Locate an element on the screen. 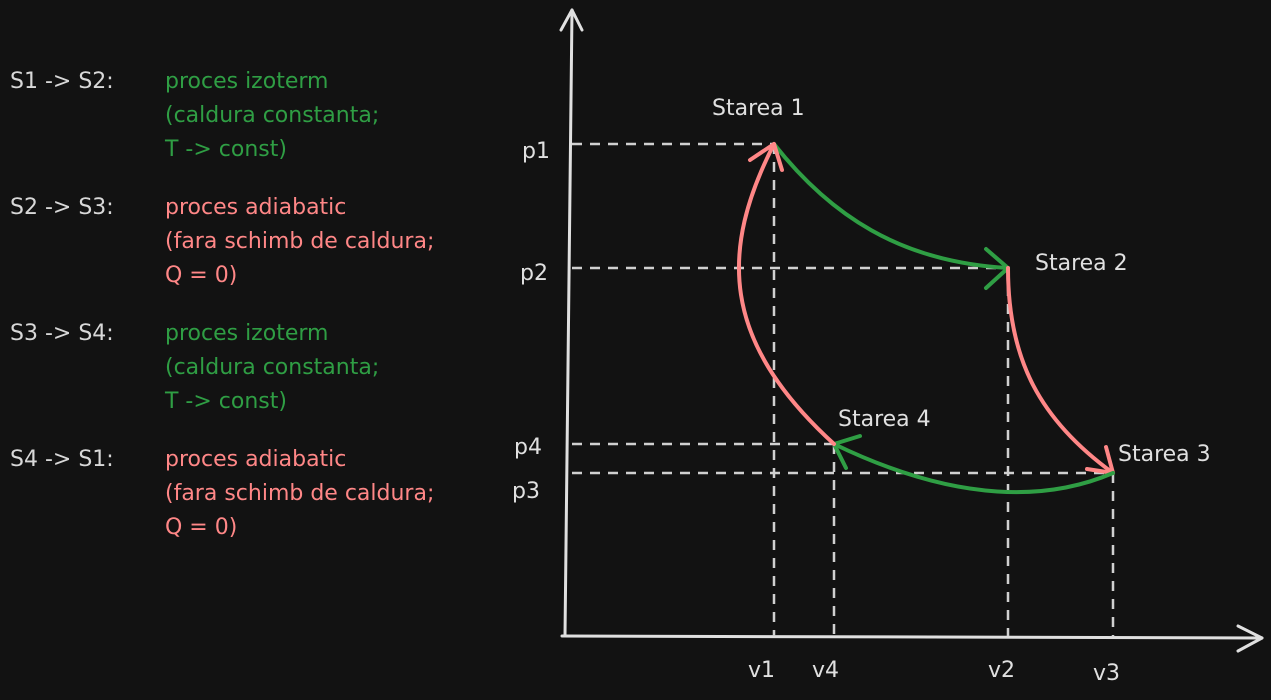 This screenshot has height=700, width=1271. curve-s1-s2 is located at coordinates (891, 206).